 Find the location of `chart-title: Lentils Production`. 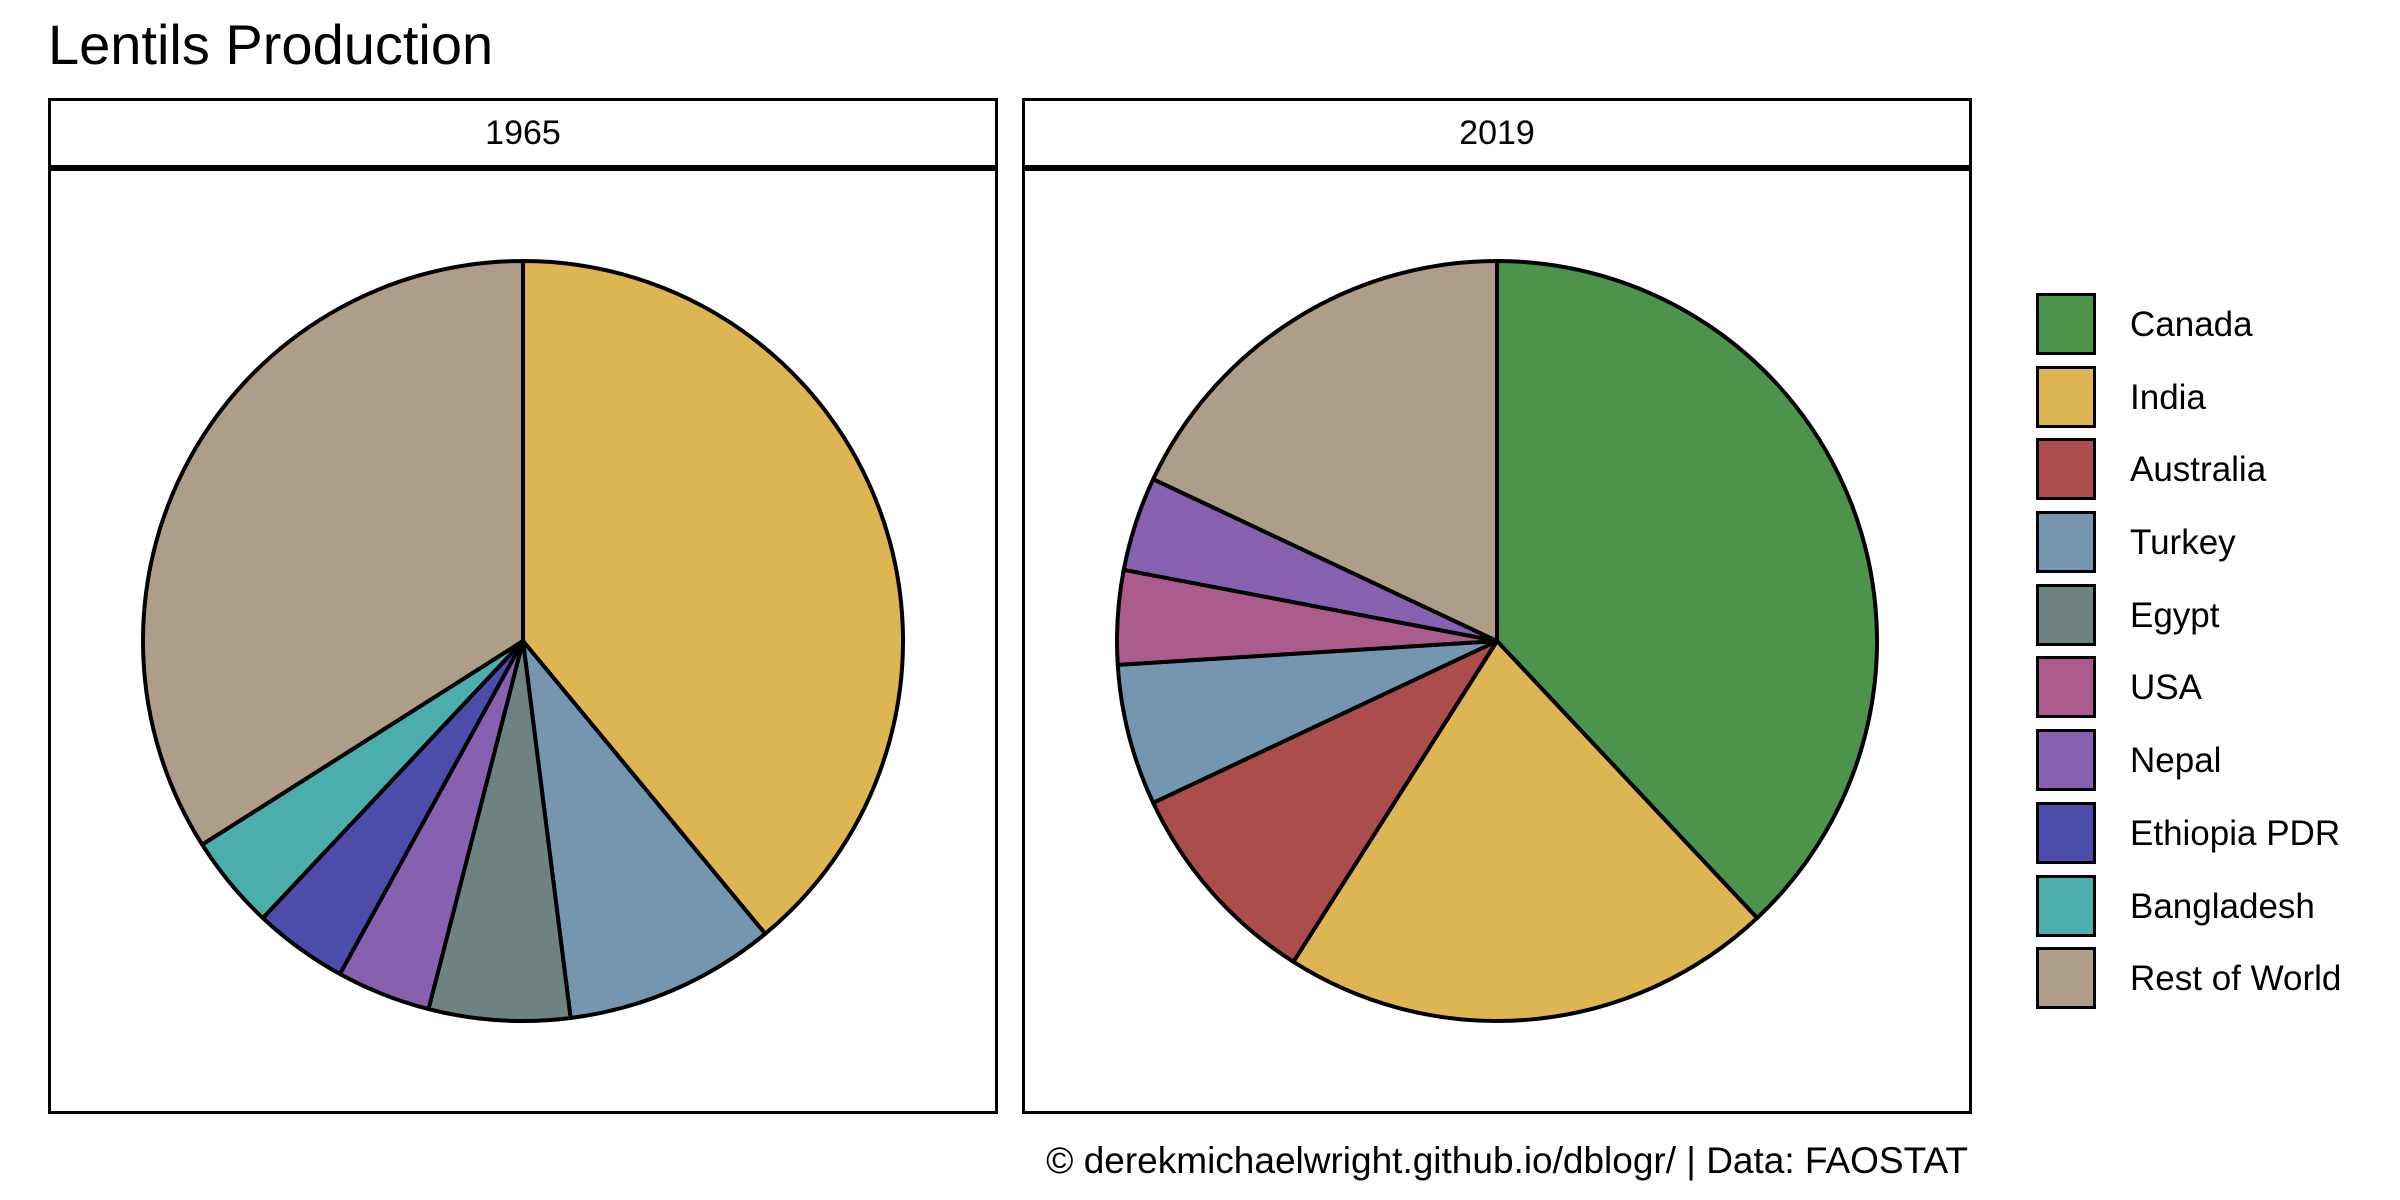

chart-title: Lentils Production is located at coordinates (271, 44).